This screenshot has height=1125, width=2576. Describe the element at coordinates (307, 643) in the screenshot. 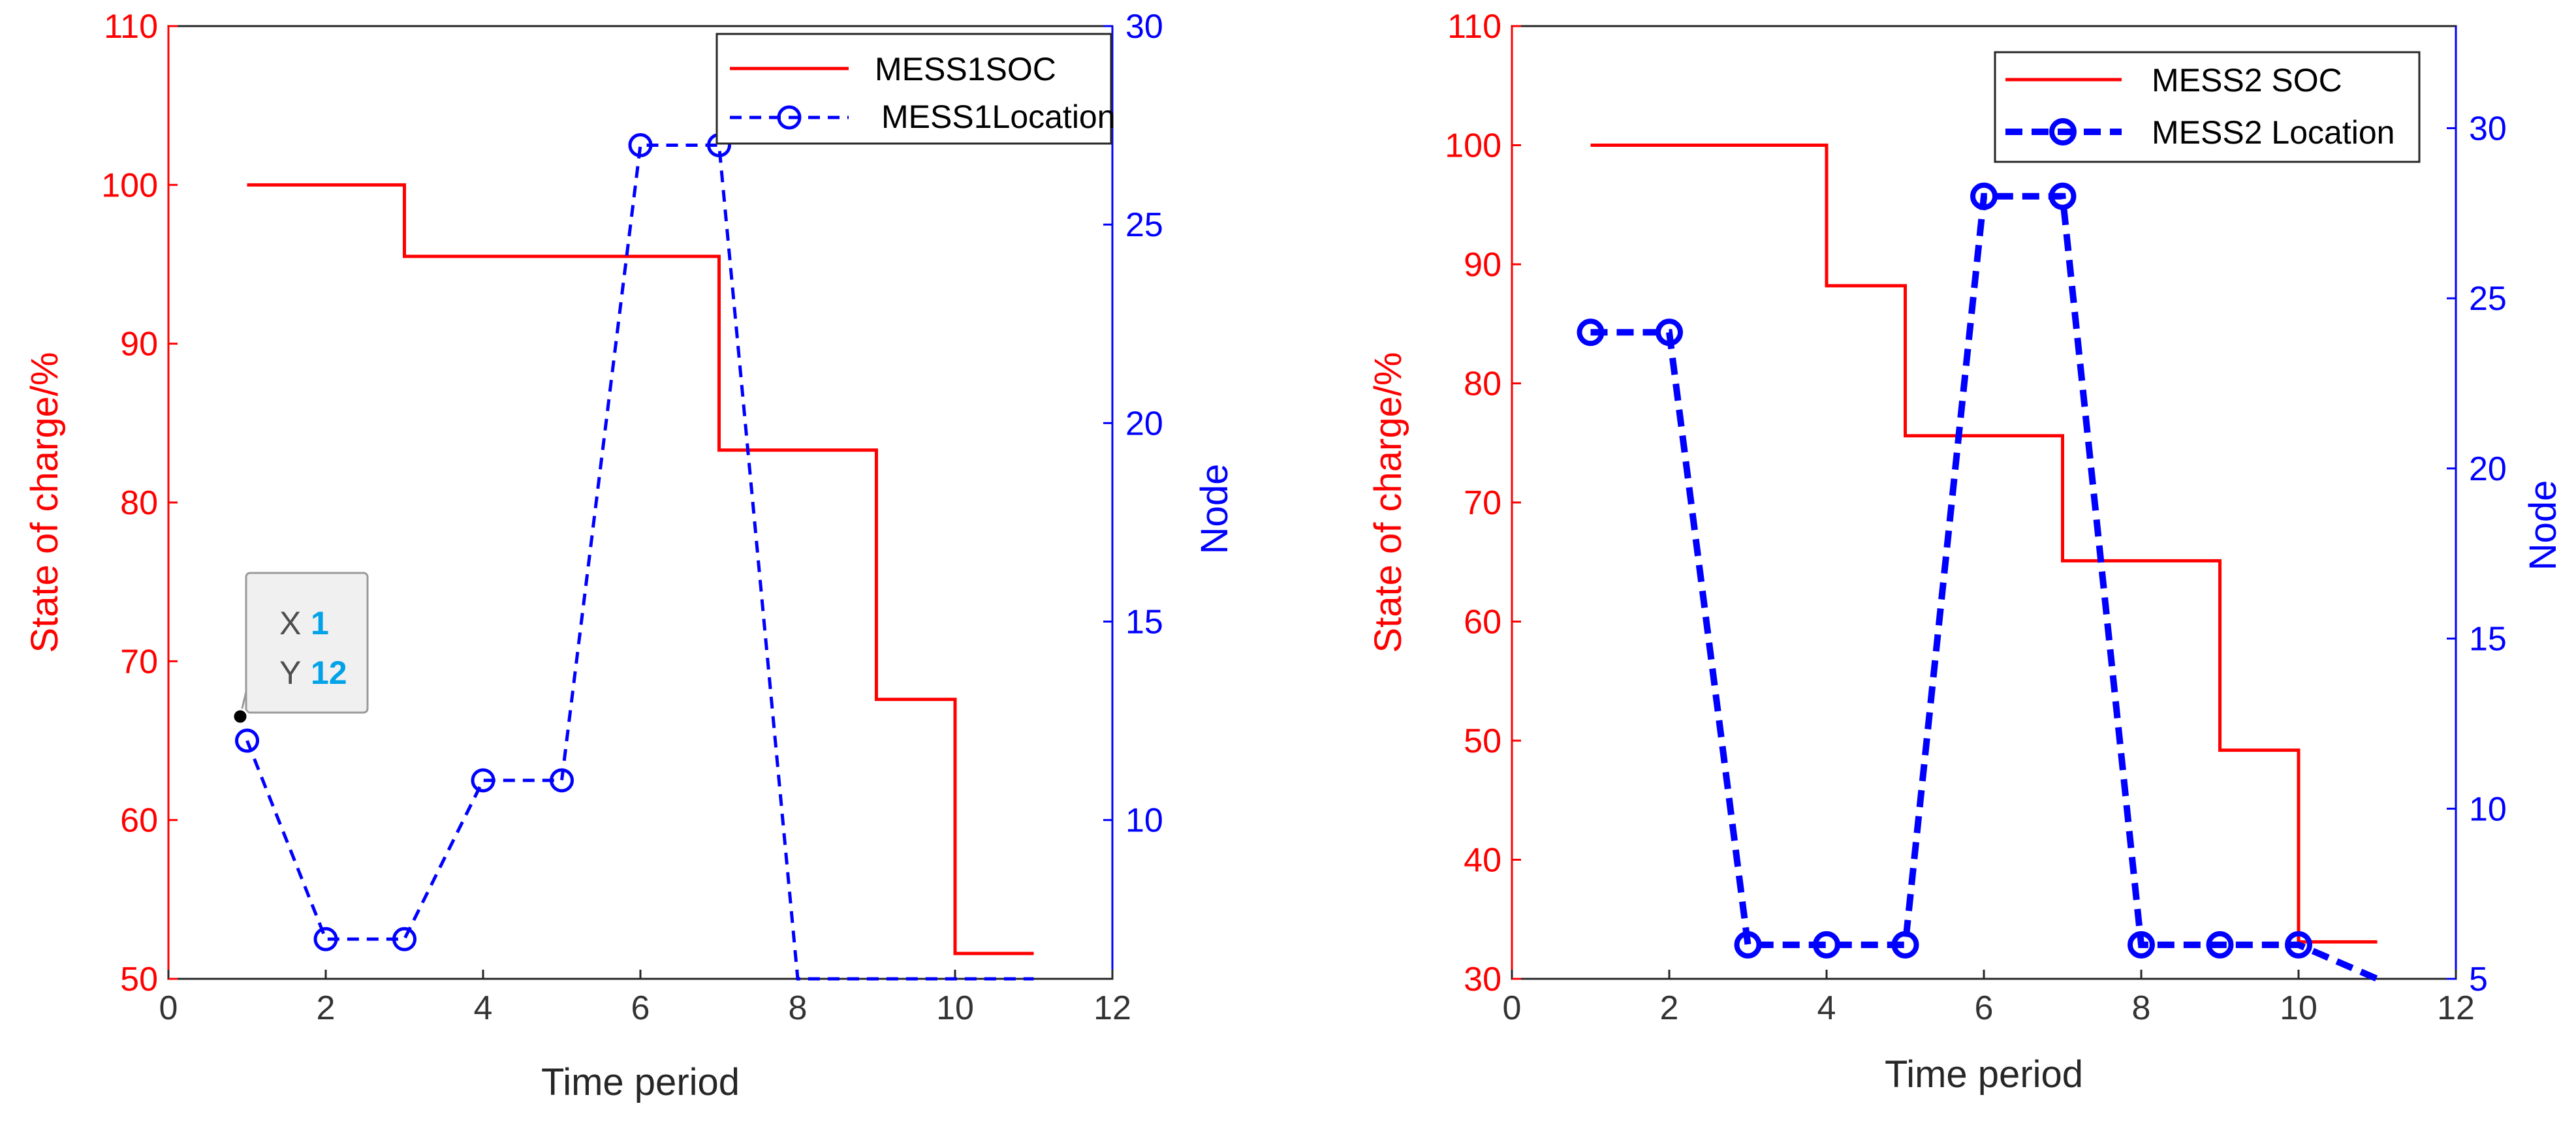

I see `data-tip-box` at that location.